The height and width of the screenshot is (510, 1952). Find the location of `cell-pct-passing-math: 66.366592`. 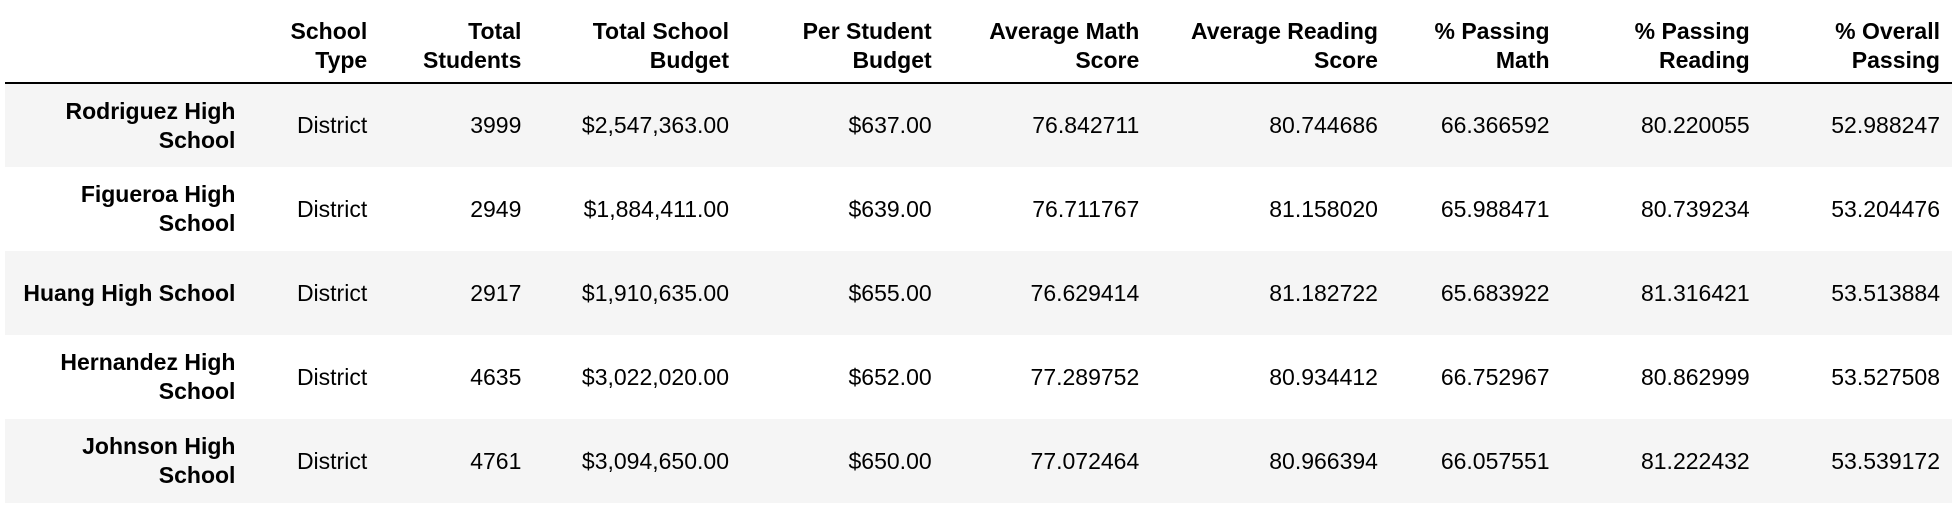

cell-pct-passing-math: 66.366592 is located at coordinates (1495, 125).